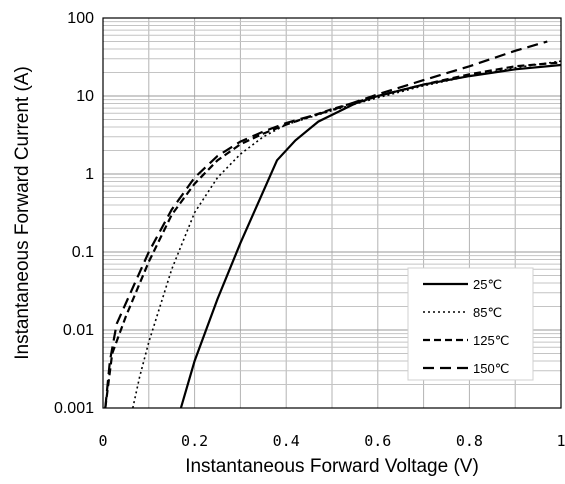 This screenshot has height=484, width=565. Describe the element at coordinates (83, 252) in the screenshot. I see `y-tick-label: 0.1` at that location.